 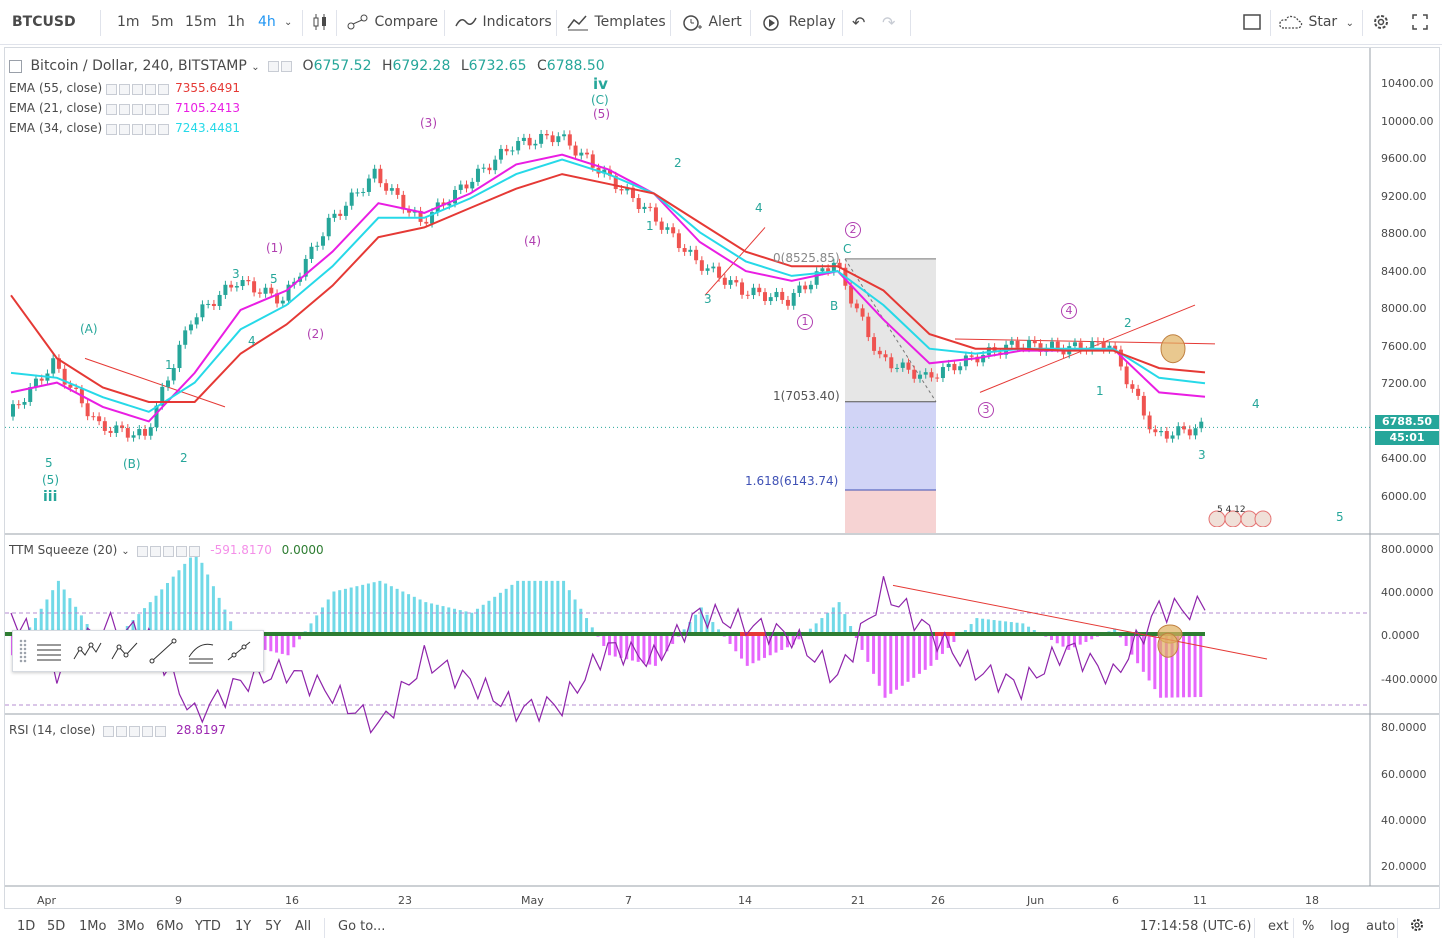 What do you see at coordinates (812, 22) in the screenshot?
I see `replay-label: Replay` at bounding box center [812, 22].